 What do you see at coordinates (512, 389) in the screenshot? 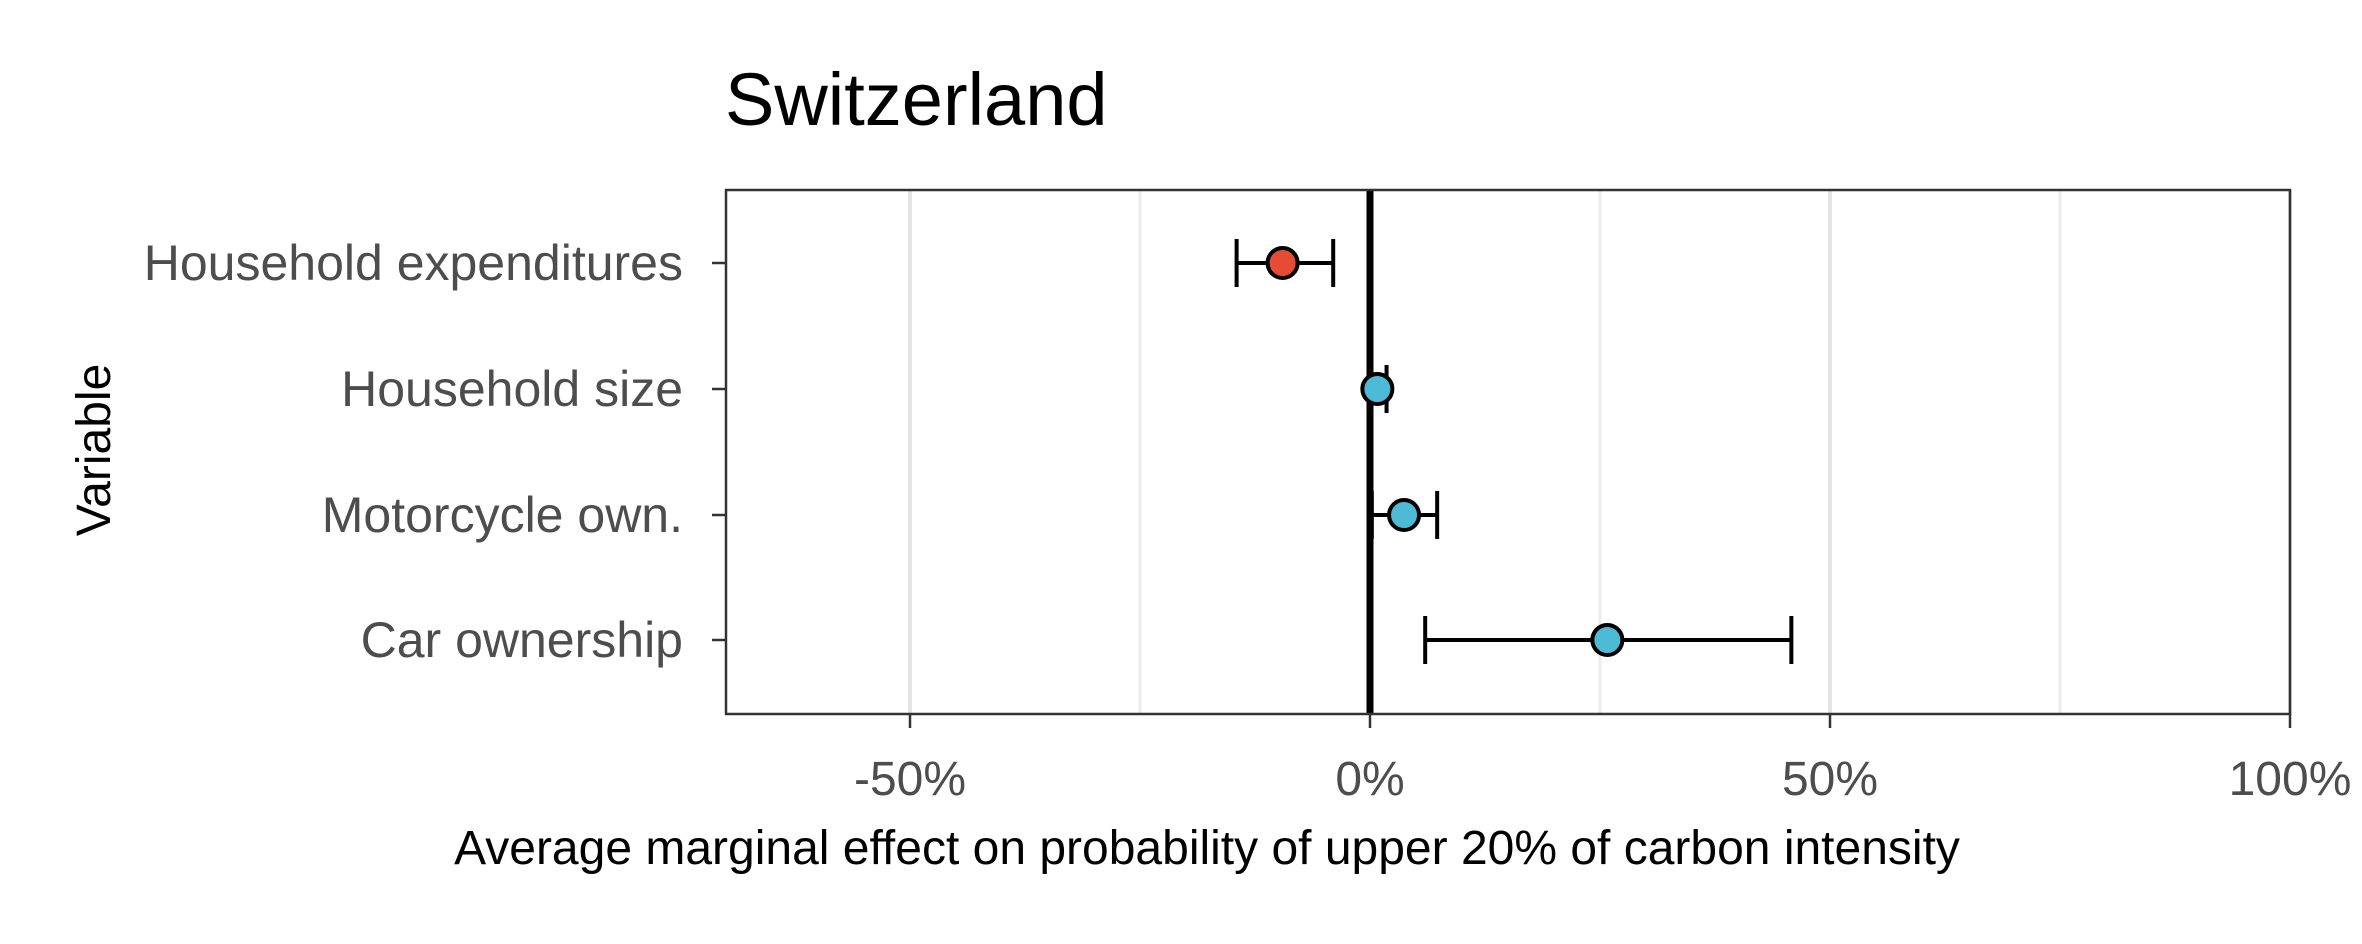
I see `y-tick-label: Household size` at bounding box center [512, 389].